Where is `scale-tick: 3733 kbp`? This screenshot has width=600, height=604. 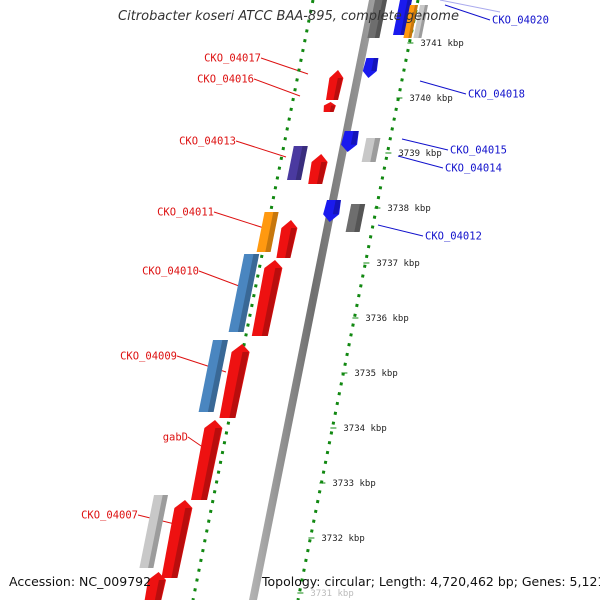
scale-tick: 3733 kbp is located at coordinates (347, 484).